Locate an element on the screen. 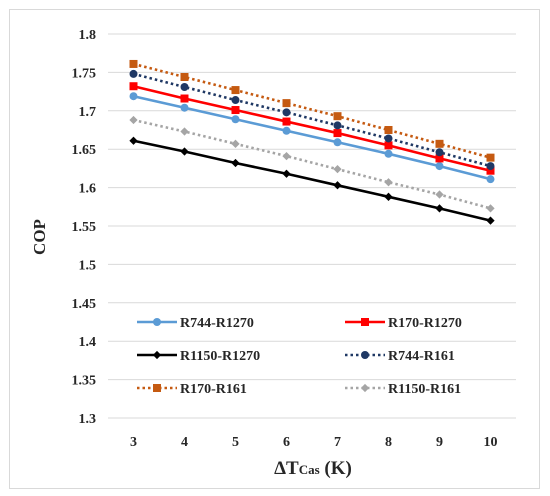 Image resolution: width=550 pixels, height=496 pixels. x-axis-title-subscript: Cas is located at coordinates (309, 469).